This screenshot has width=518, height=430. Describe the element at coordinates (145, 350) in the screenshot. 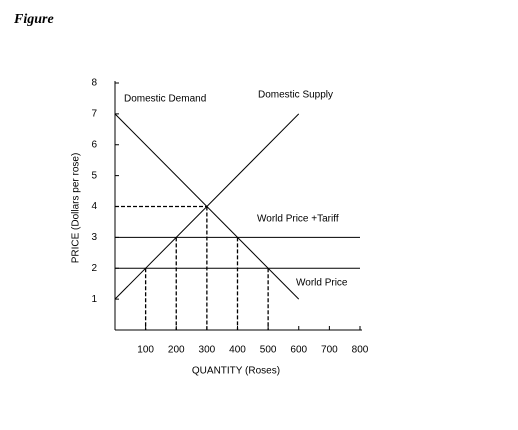

I see `x-tick-label: 100` at that location.